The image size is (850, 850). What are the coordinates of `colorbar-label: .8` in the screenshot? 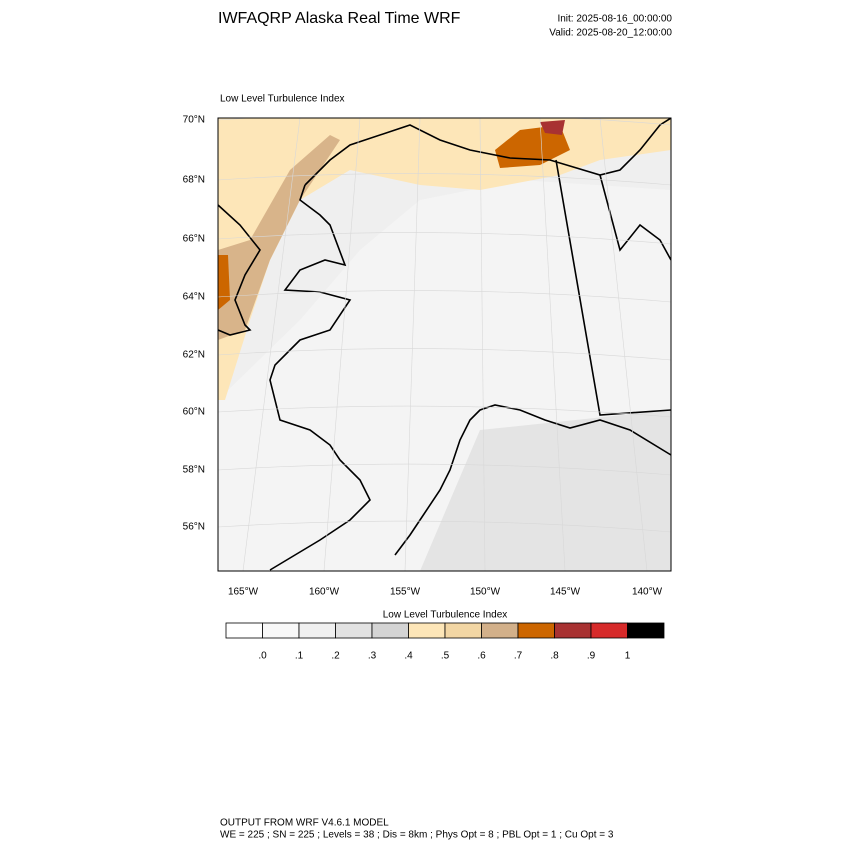 It's located at (554, 656).